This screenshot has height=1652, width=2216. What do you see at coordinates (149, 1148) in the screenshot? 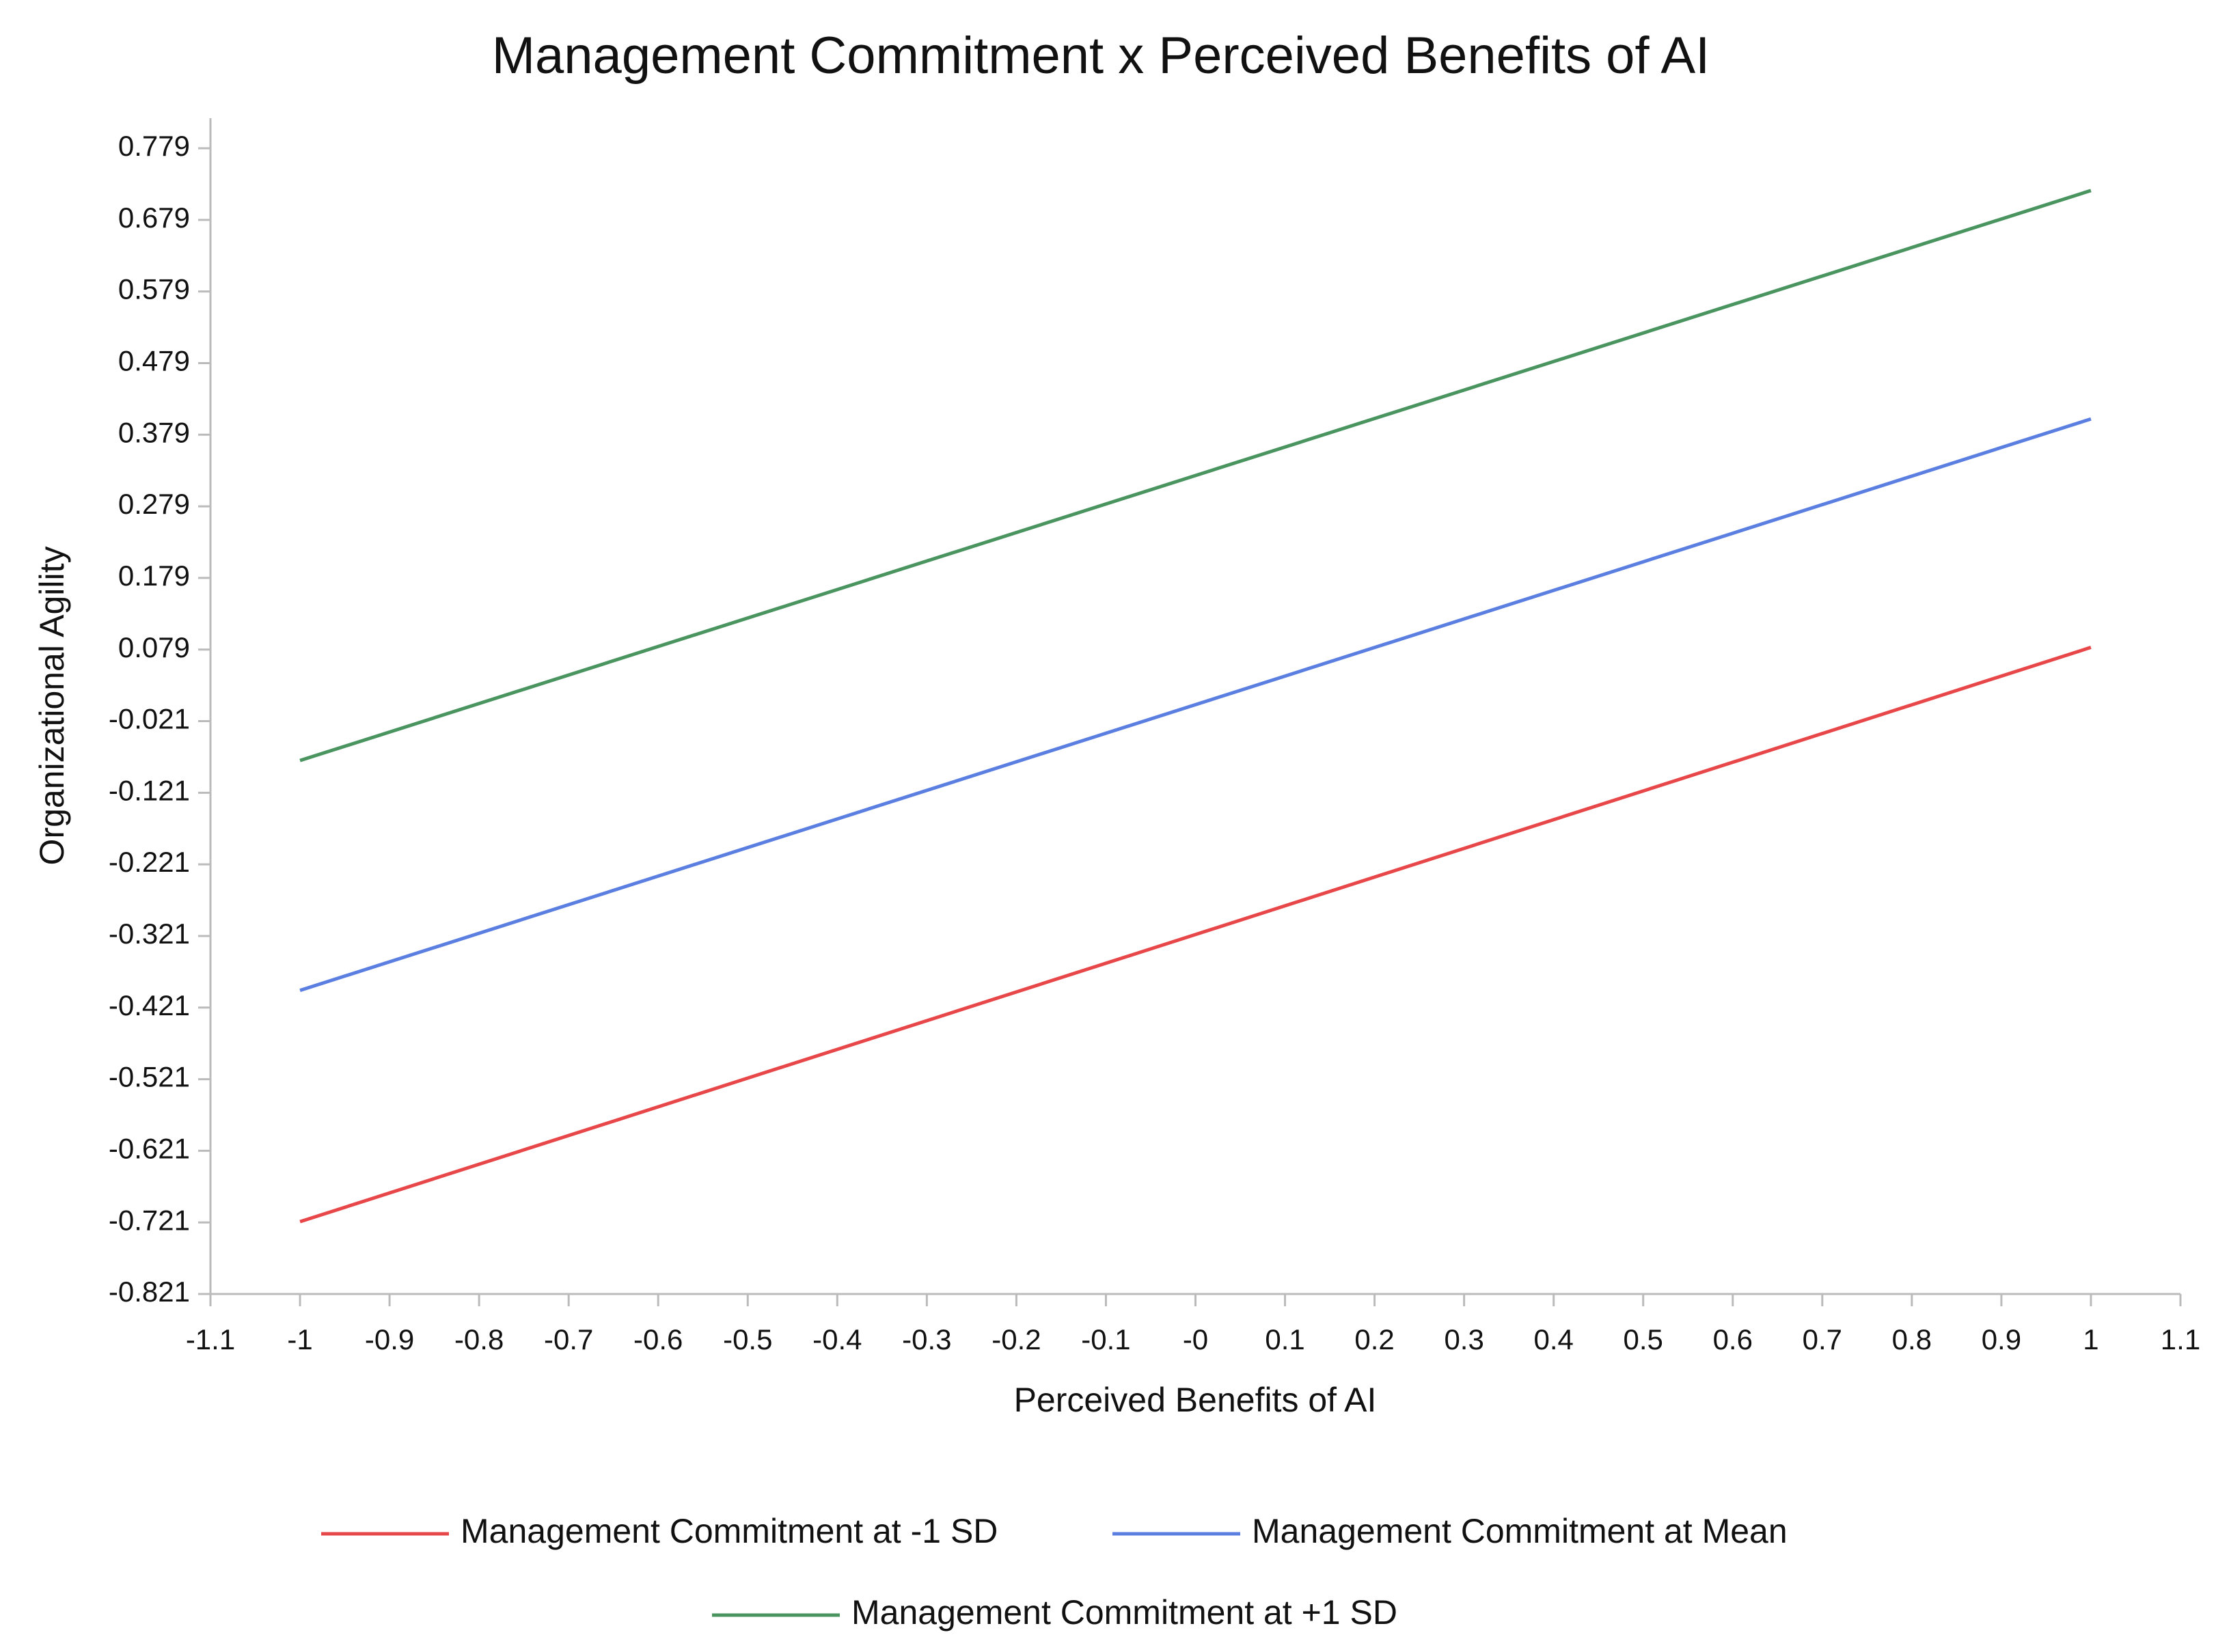
I see `y-tick-label: -0.621` at bounding box center [149, 1148].